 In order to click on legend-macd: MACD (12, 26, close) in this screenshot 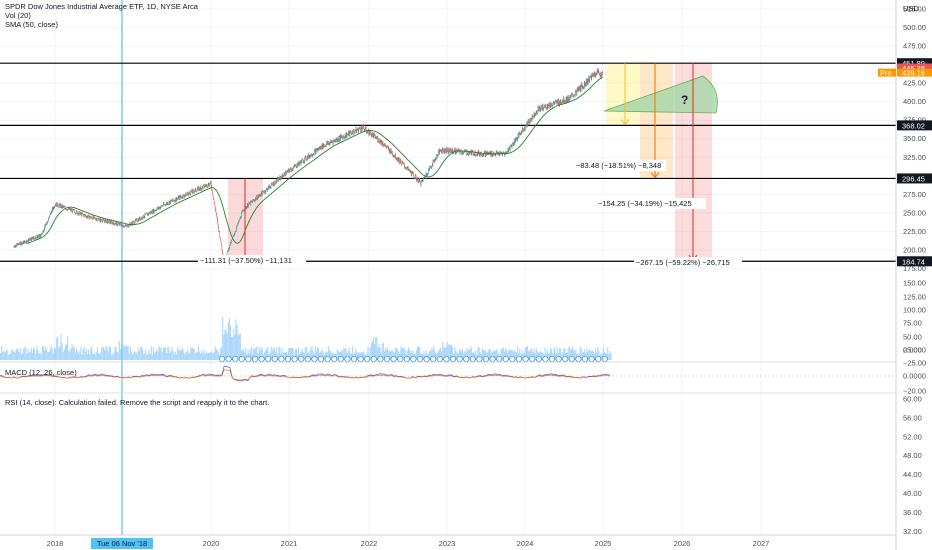, I will do `click(41, 372)`.